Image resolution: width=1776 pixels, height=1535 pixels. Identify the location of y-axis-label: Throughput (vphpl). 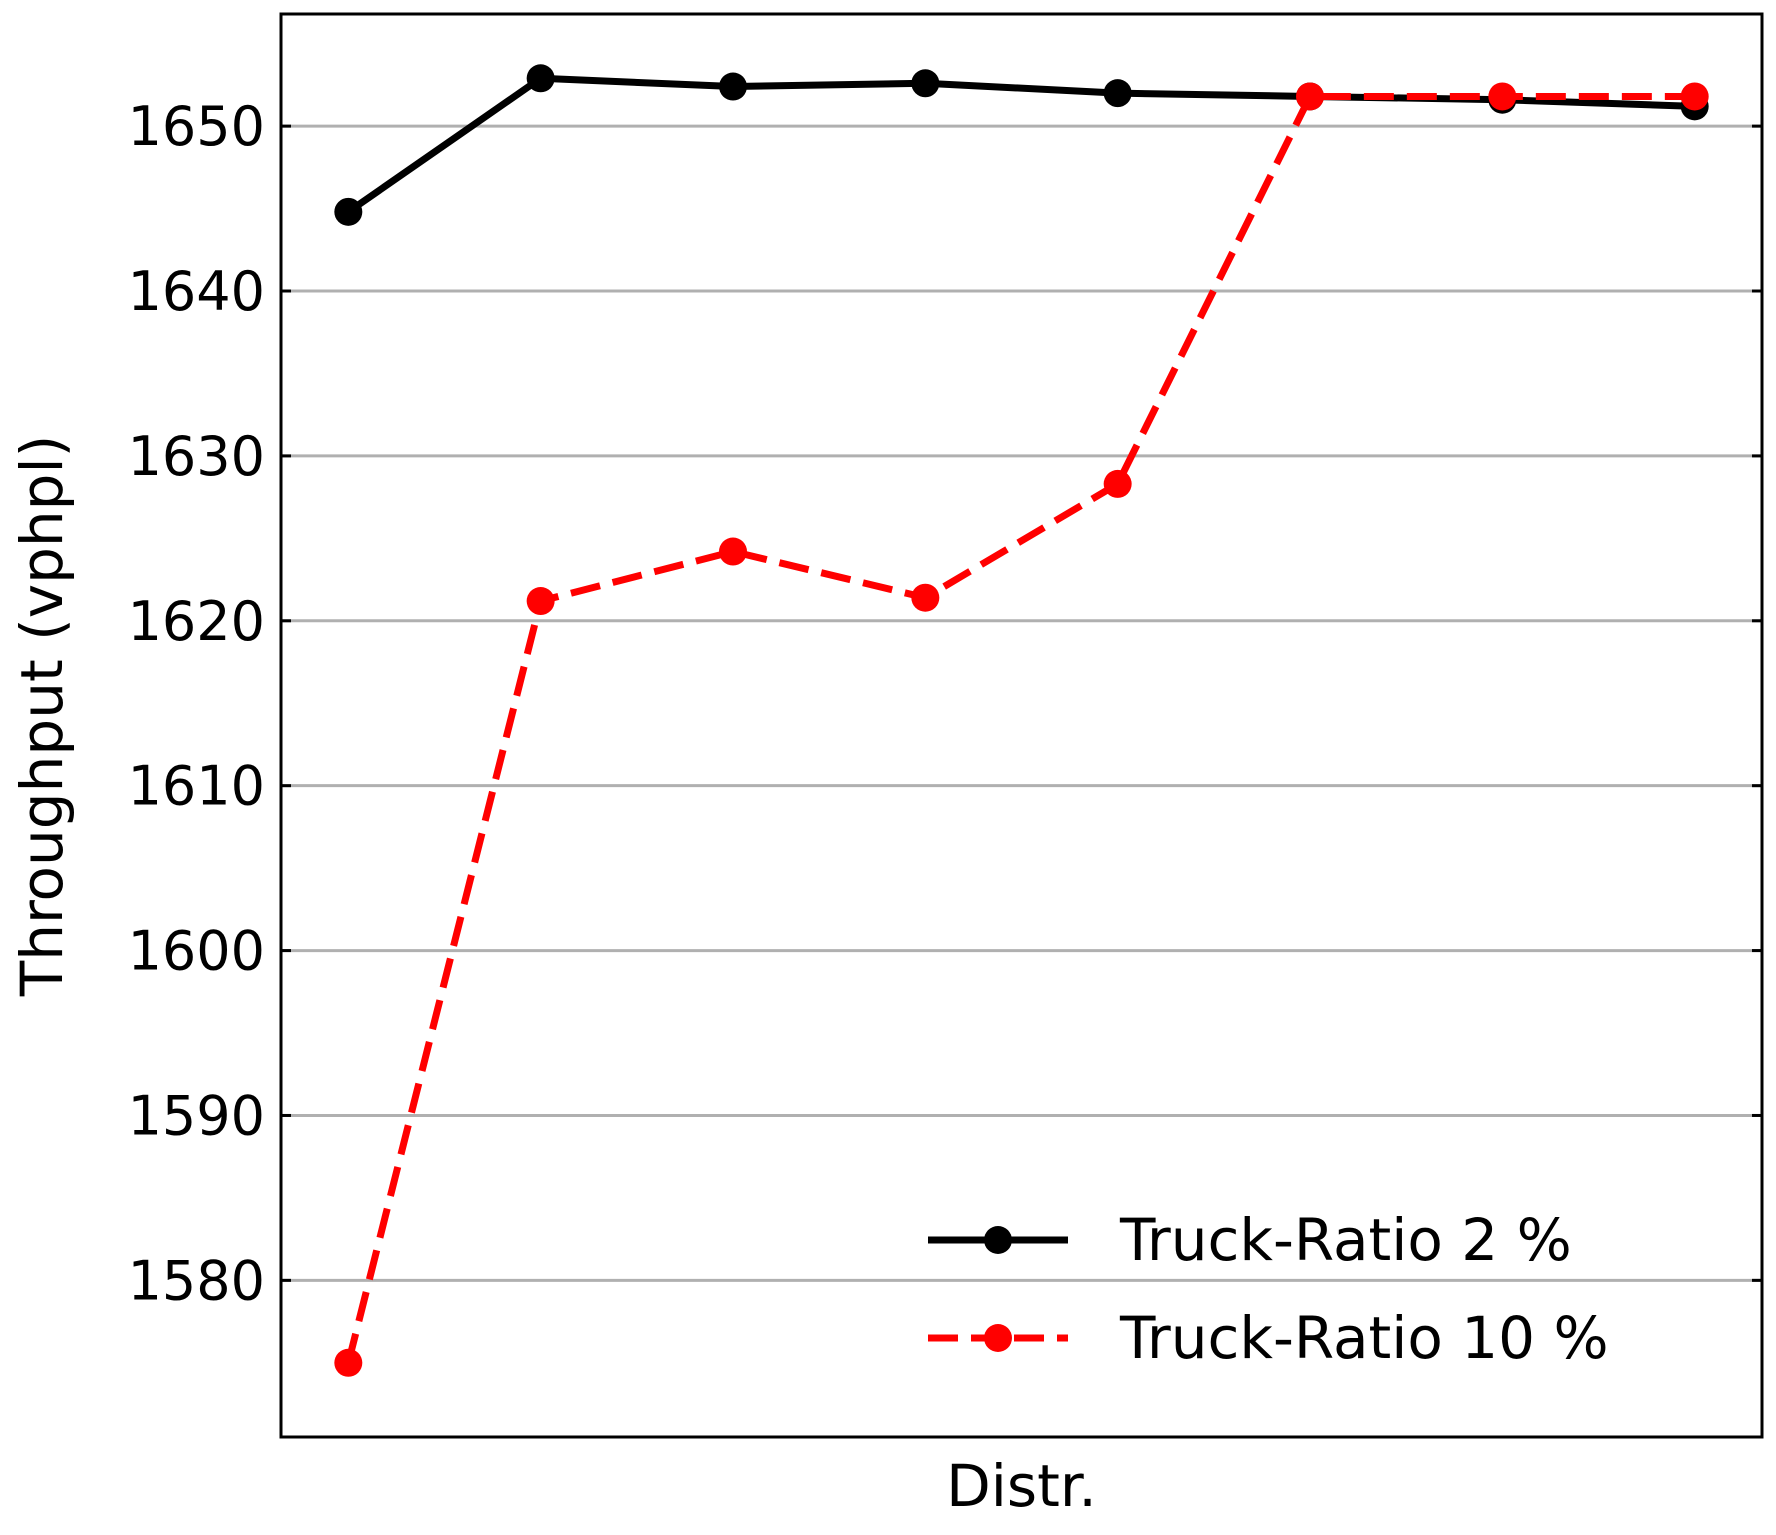
(42, 716).